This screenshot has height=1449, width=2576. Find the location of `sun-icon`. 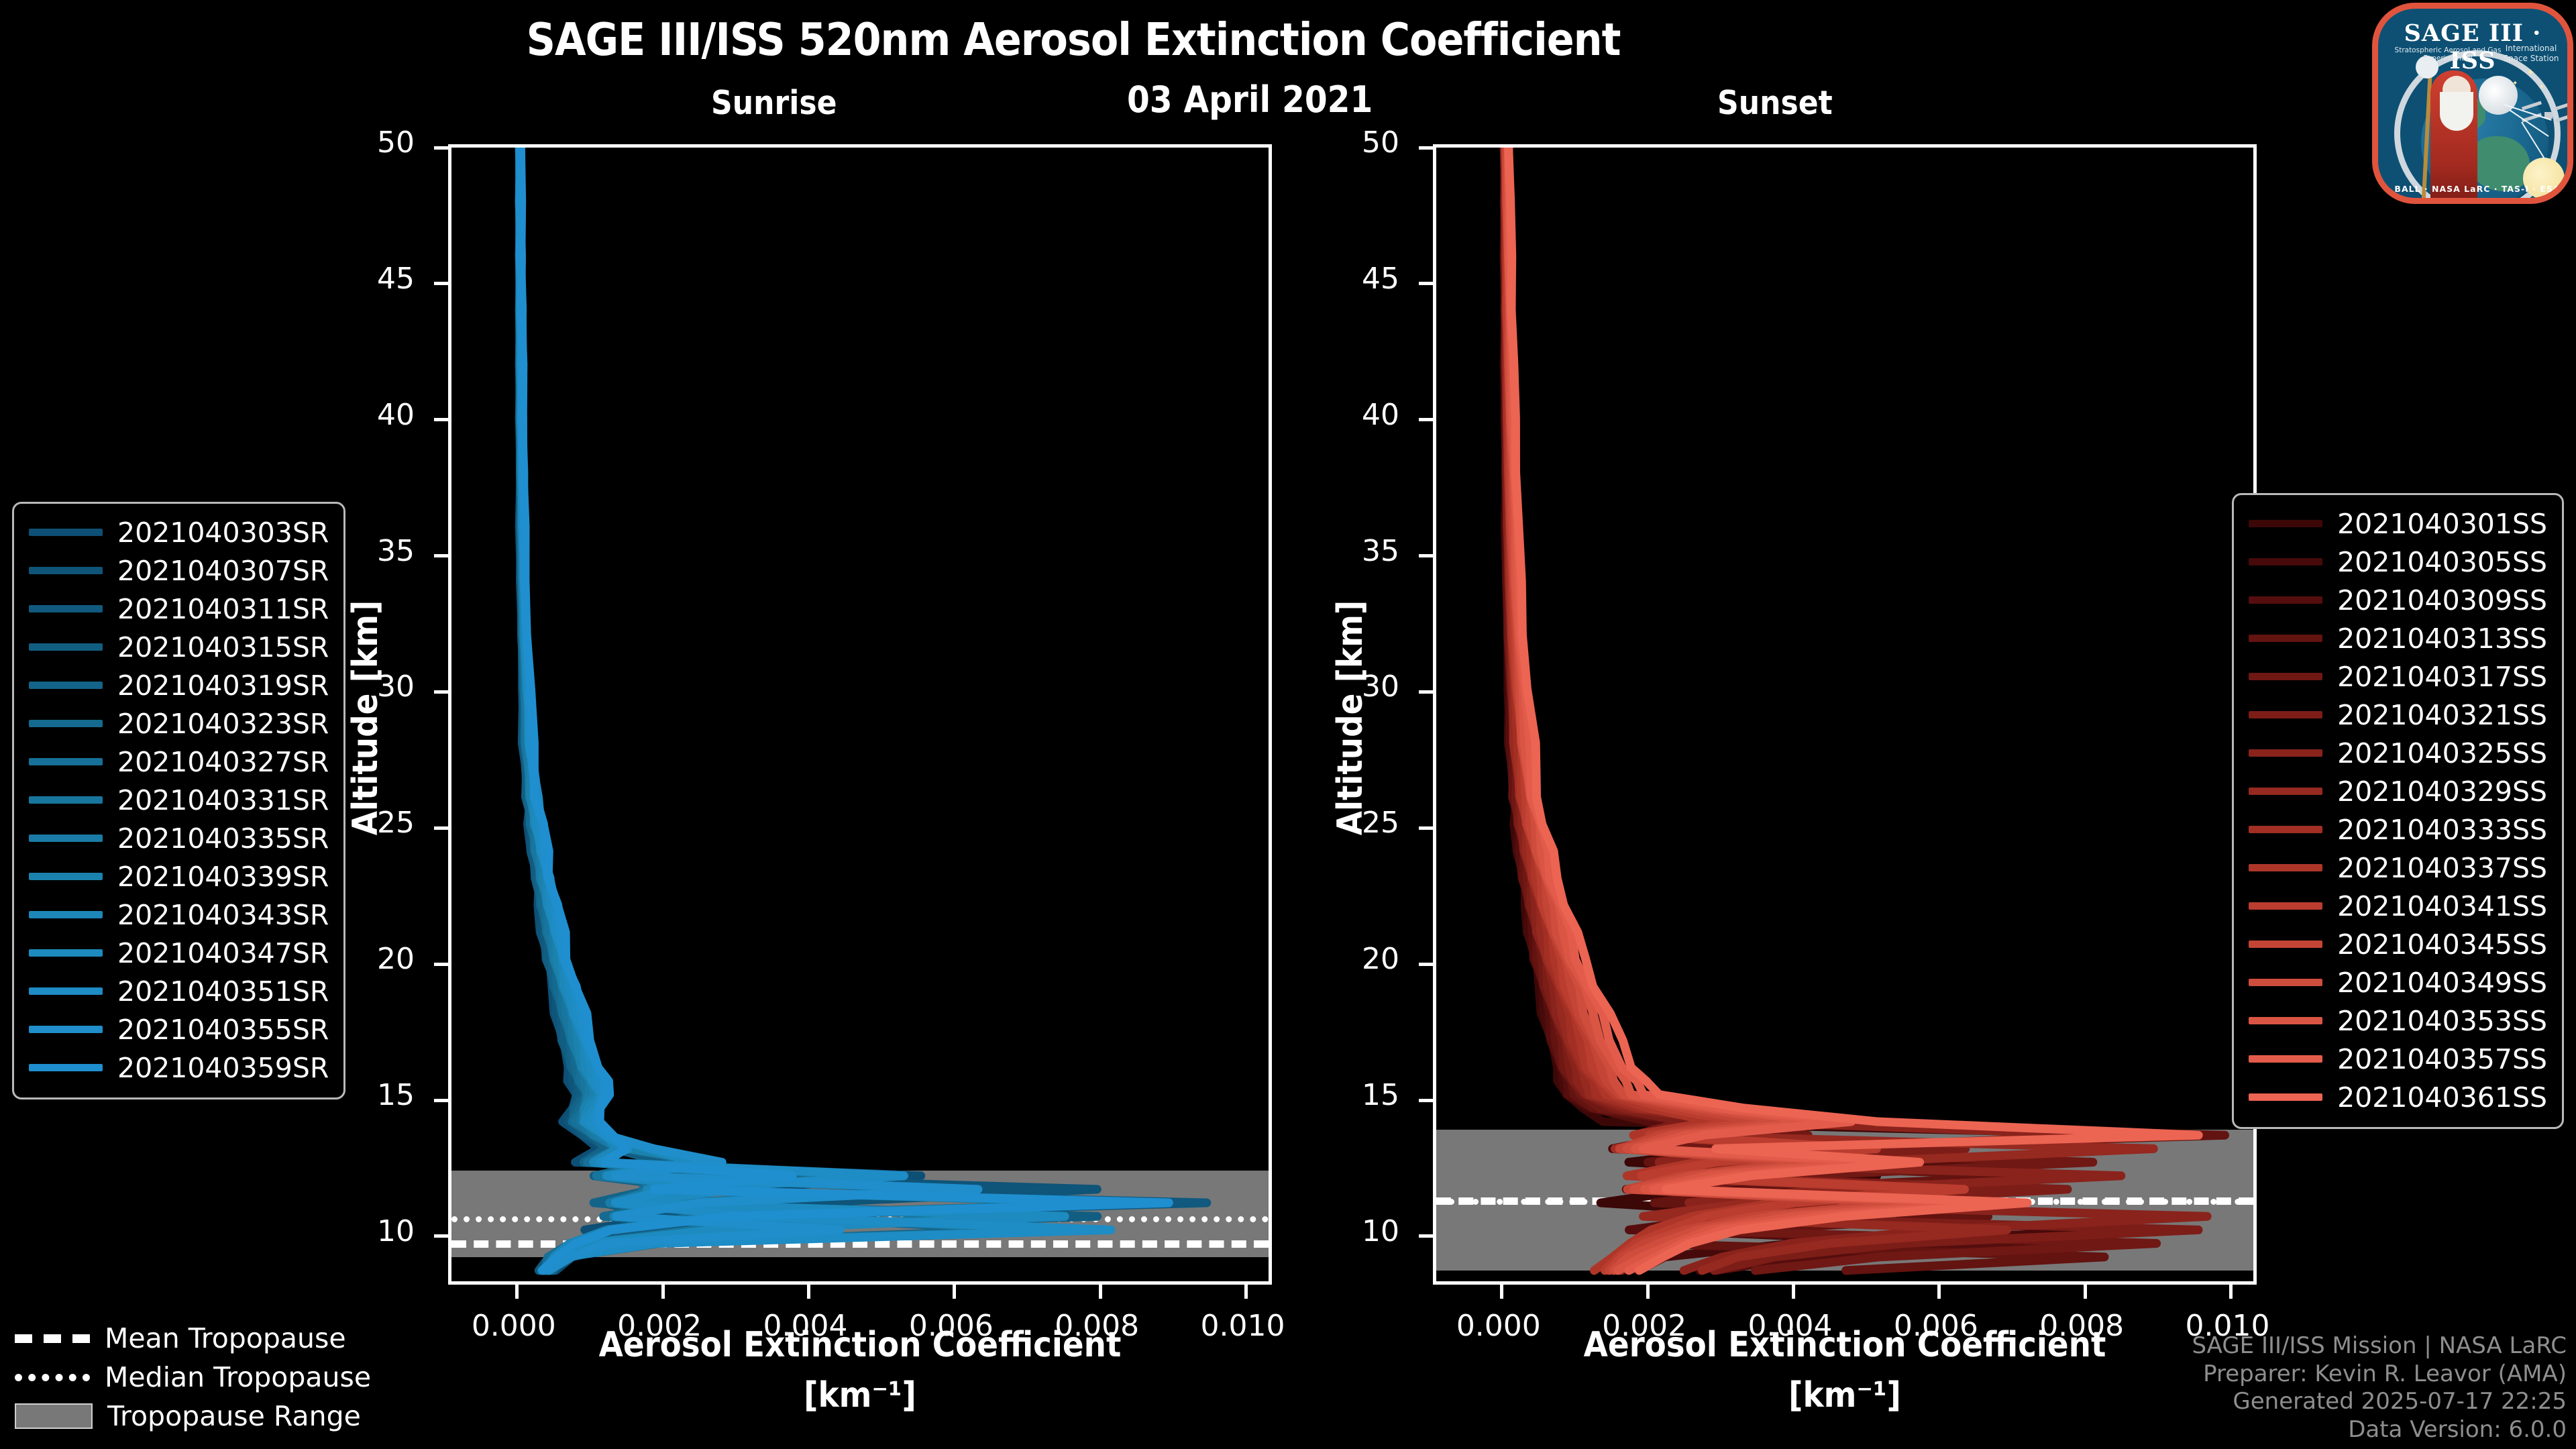

sun-icon is located at coordinates (2544, 178).